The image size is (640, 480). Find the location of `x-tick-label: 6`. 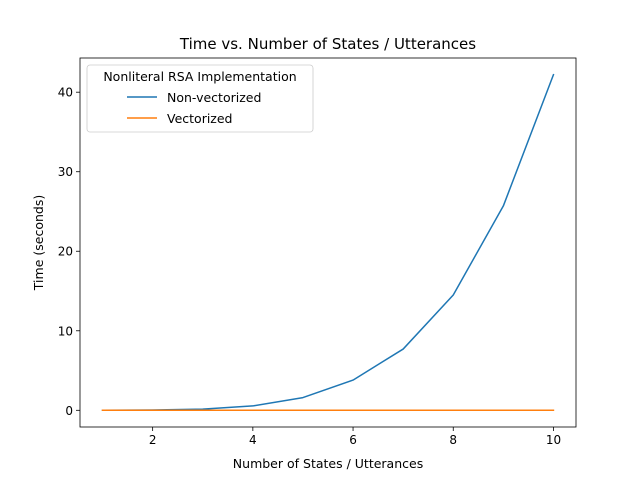

x-tick-label: 6 is located at coordinates (353, 440).